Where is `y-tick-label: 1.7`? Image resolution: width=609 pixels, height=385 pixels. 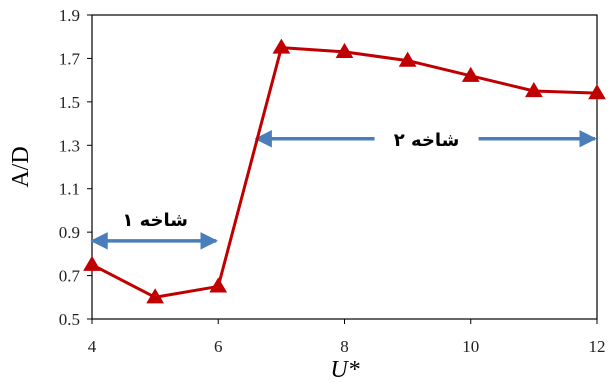 y-tick-label: 1.7 is located at coordinates (70, 58).